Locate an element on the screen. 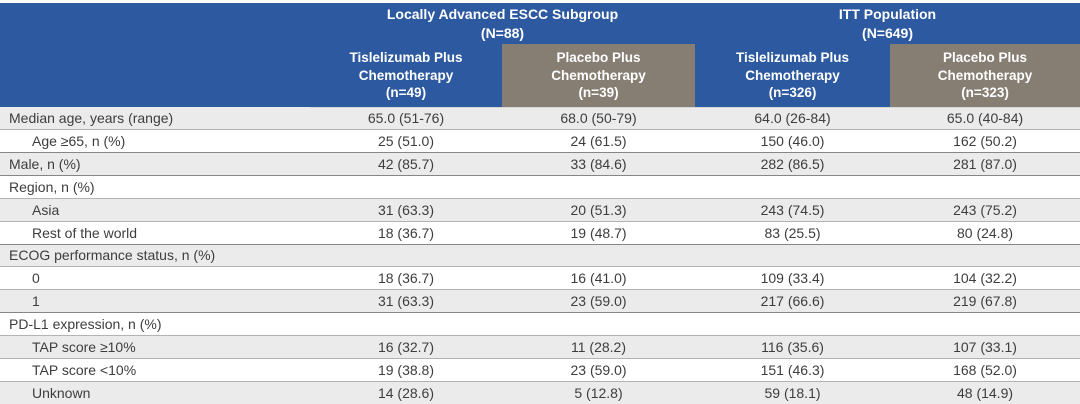 This screenshot has width=1080, height=404. cell-value: 64.0 (26-84) is located at coordinates (792, 118).